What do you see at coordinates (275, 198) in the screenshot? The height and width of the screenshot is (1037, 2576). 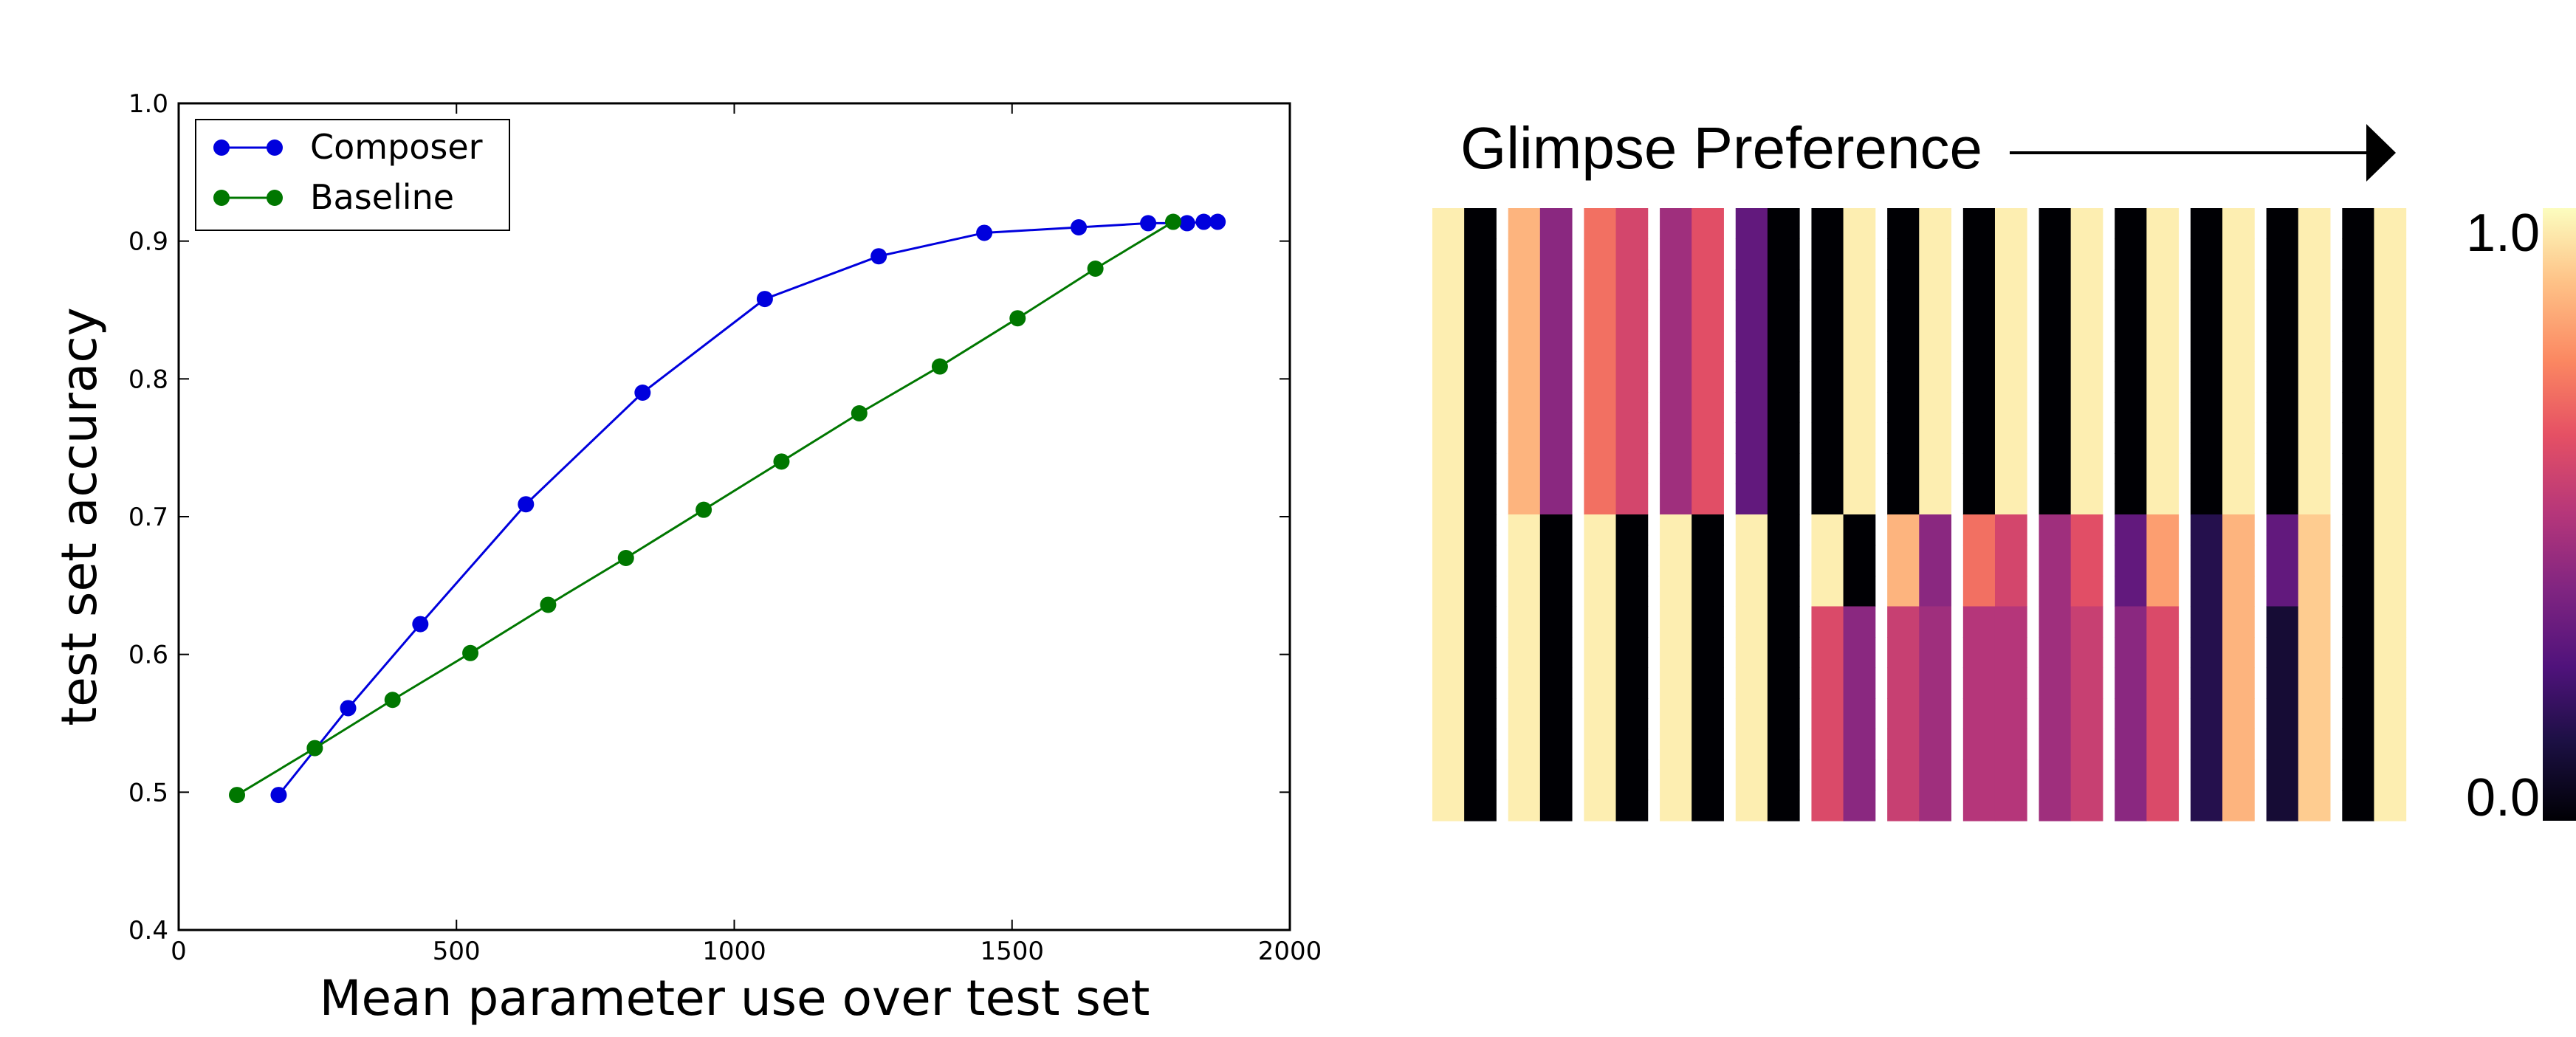 I see `legend-marker-baseline` at bounding box center [275, 198].